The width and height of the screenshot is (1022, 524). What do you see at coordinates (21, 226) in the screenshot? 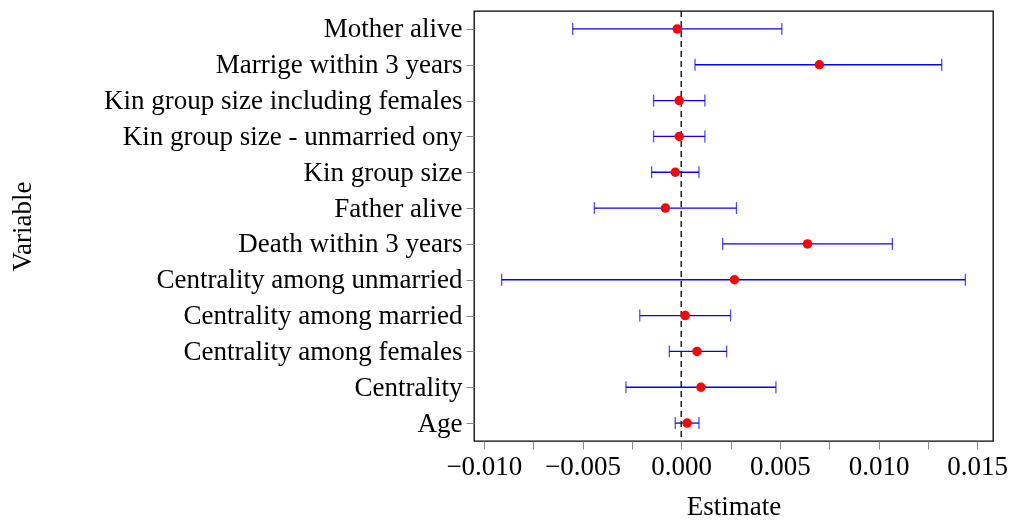
I see `y-axis-title: Variable` at bounding box center [21, 226].